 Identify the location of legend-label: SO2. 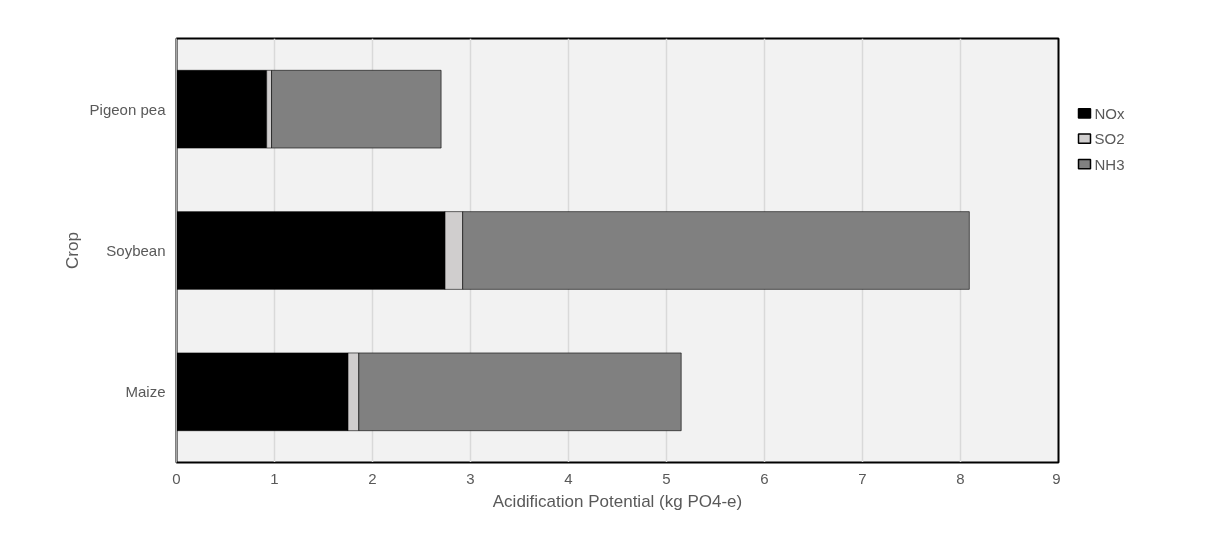
(1109, 139).